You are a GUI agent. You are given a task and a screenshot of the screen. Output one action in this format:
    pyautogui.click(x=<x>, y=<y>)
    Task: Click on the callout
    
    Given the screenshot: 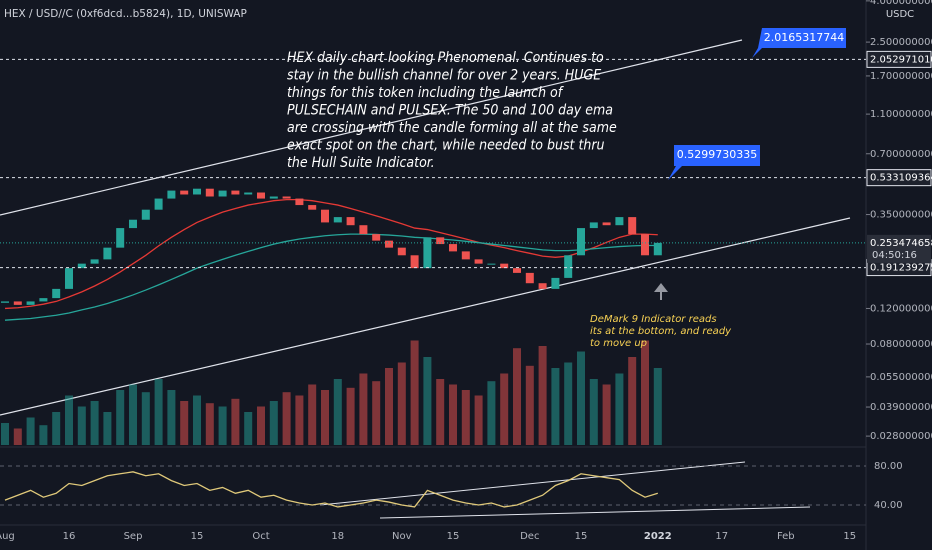 What is the action you would take?
    pyautogui.click(x=714, y=162)
    